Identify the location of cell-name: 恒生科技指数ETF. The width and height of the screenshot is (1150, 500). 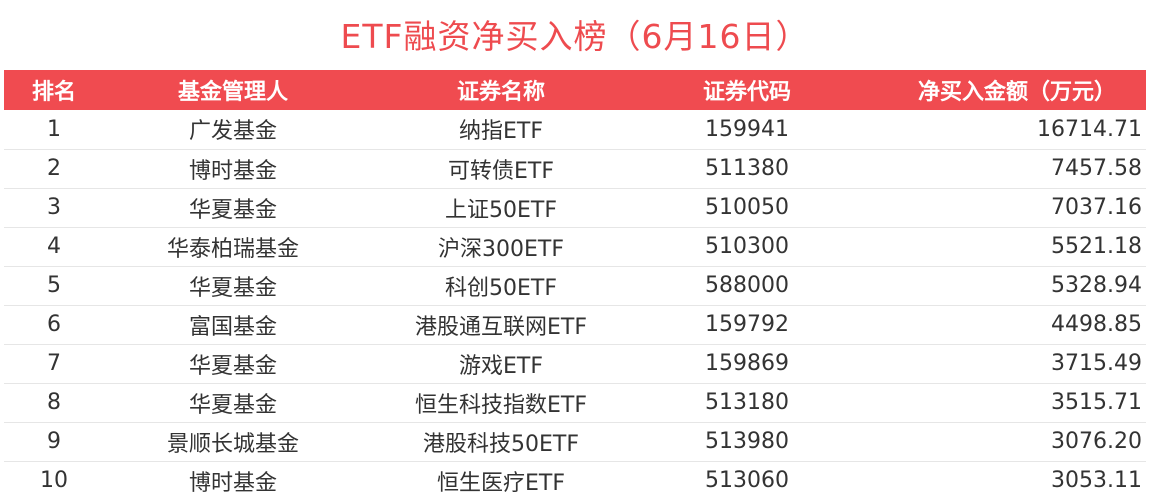
(501, 405).